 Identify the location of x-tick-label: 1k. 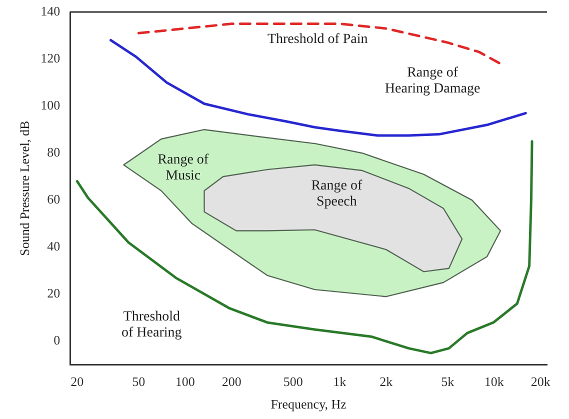
(340, 382).